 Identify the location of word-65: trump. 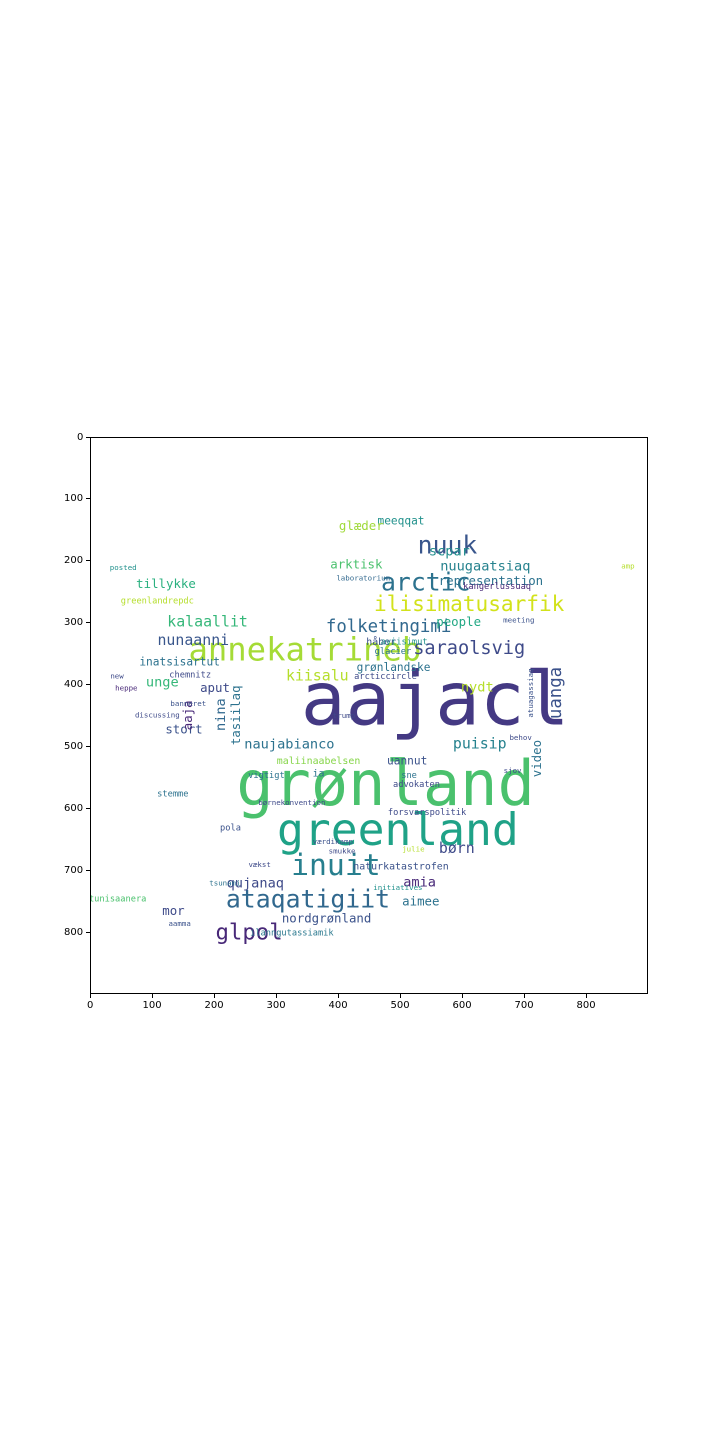
(344, 715).